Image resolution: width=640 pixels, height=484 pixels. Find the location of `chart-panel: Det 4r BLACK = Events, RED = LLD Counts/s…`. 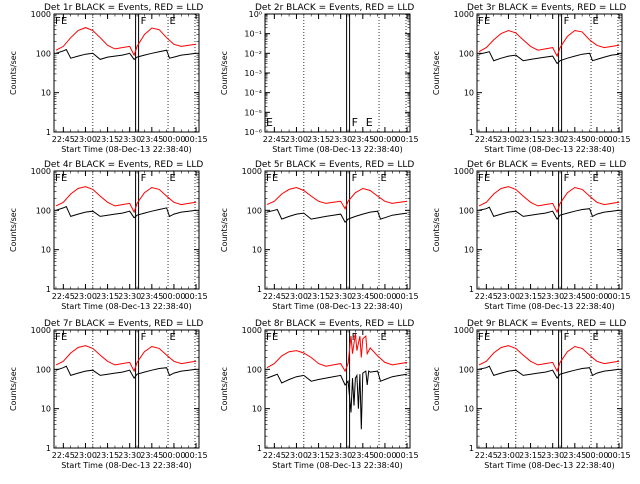

chart-panel: Det 4r BLACK = Events, RED = LLD Counts/s… is located at coordinates (108, 235).